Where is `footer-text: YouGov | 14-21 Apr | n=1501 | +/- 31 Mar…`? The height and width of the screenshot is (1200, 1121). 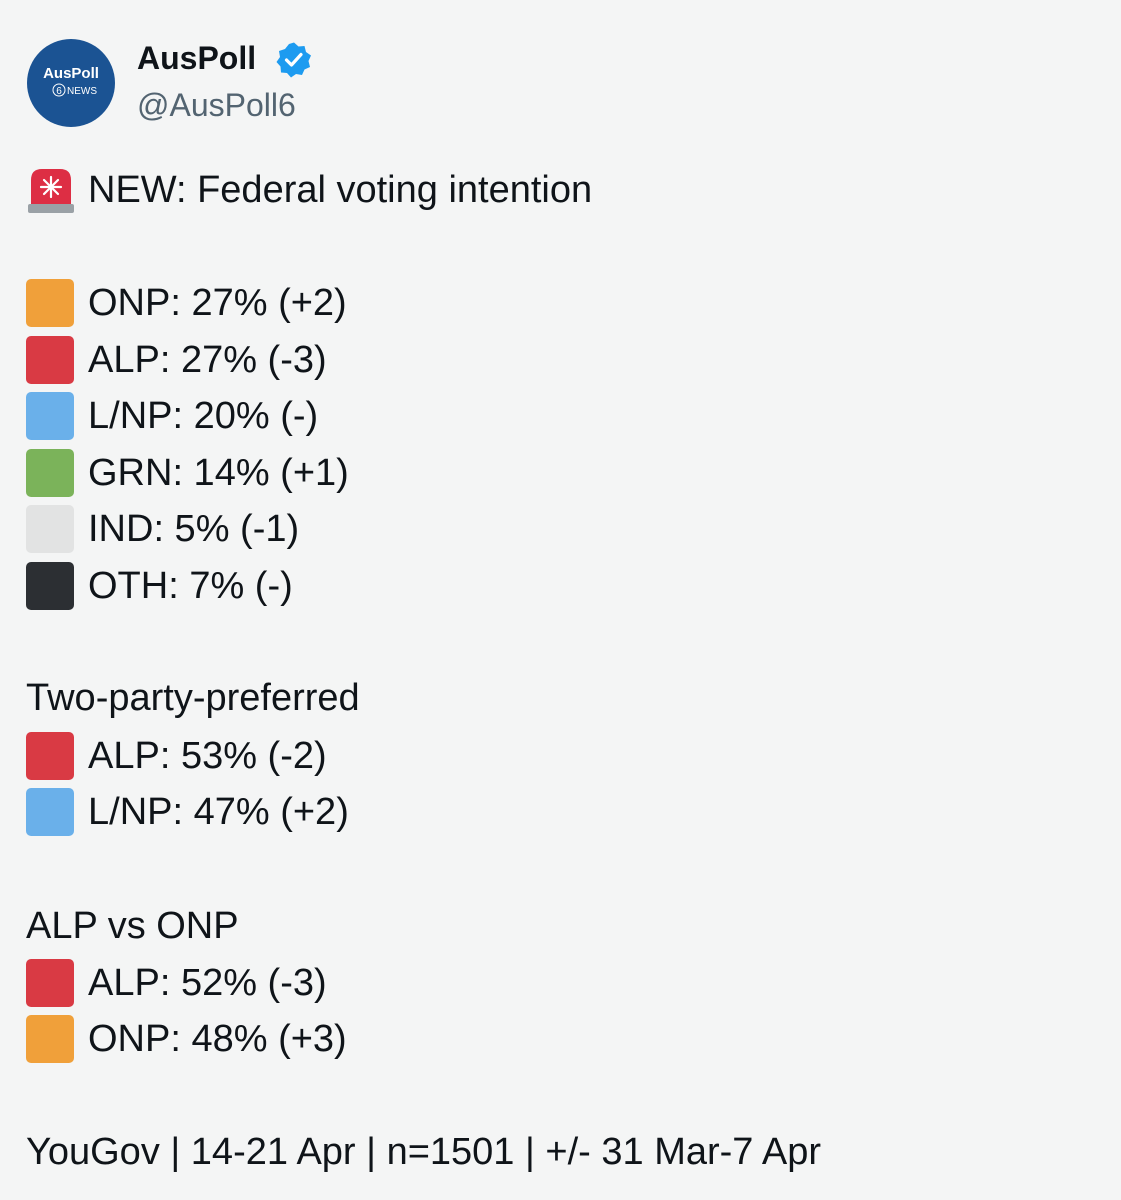 footer-text: YouGov | 14-21 Apr | n=1501 | +/- 31 Mar… is located at coordinates (424, 1152).